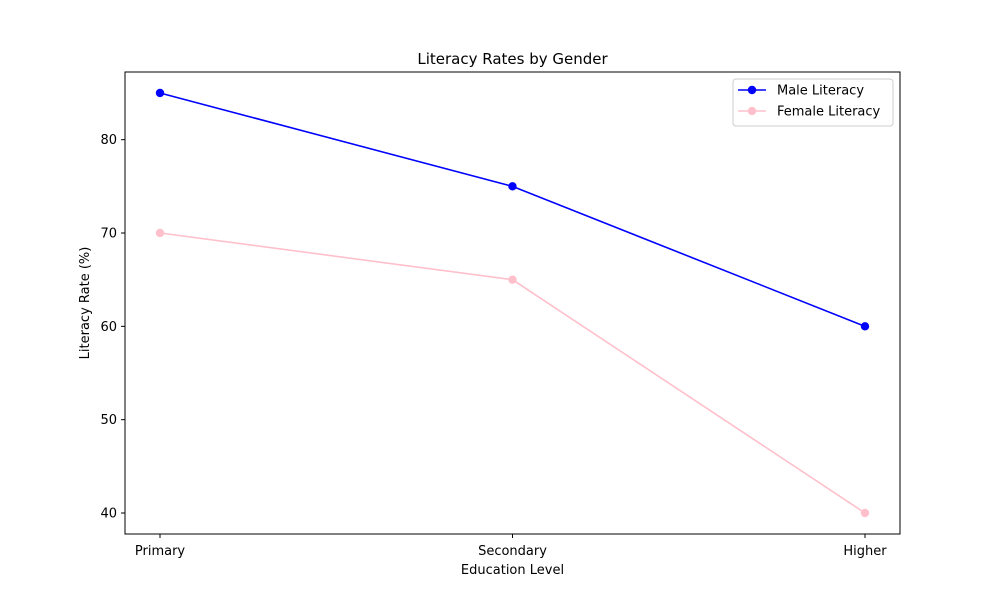 This screenshot has width=1000, height=600. What do you see at coordinates (512, 570) in the screenshot?
I see `x-axis-label: Education Level` at bounding box center [512, 570].